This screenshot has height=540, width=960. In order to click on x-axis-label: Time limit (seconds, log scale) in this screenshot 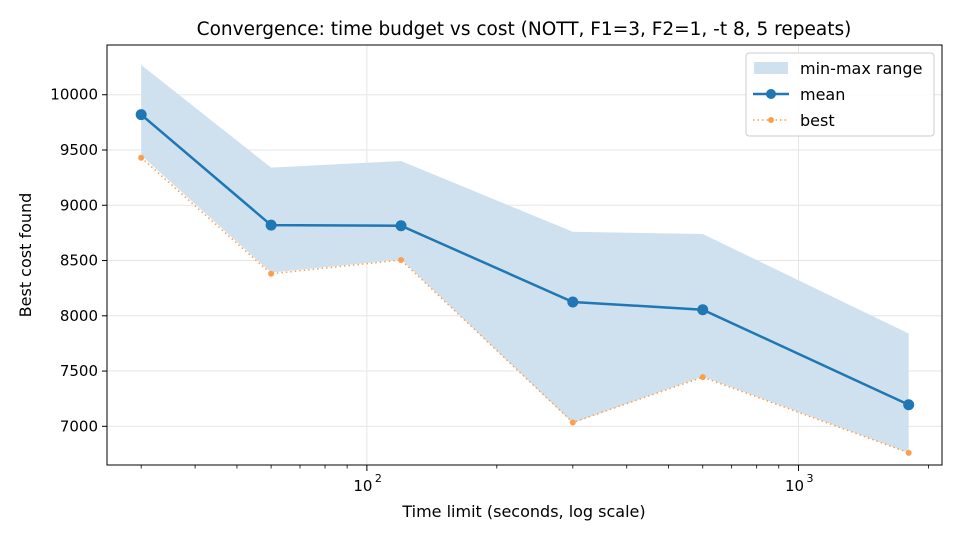, I will do `click(523, 511)`.